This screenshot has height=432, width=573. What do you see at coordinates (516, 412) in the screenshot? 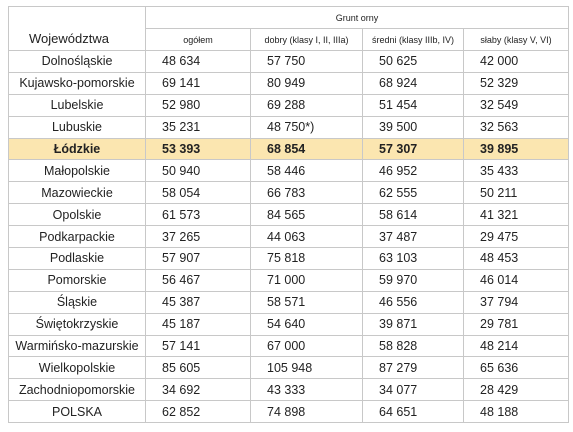
I see `value-cell: 48 188` at bounding box center [516, 412].